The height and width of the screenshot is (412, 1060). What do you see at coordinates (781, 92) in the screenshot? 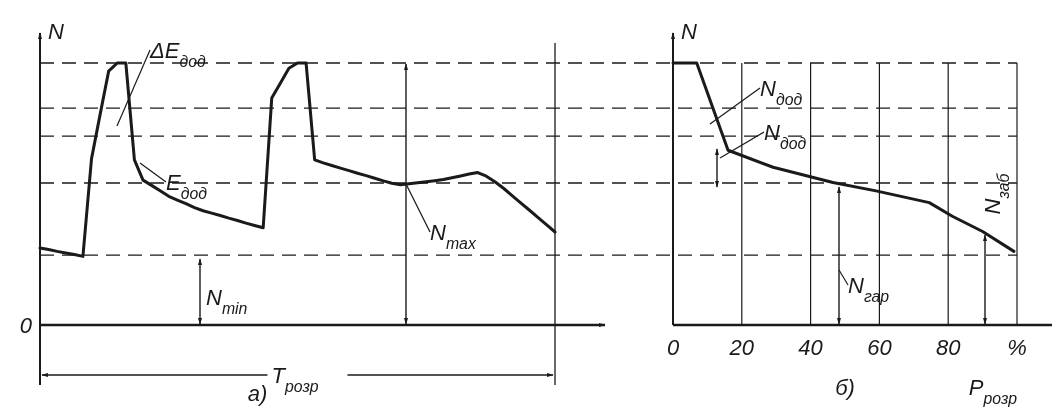
I see `annotation: N$_{дод}$` at bounding box center [781, 92].